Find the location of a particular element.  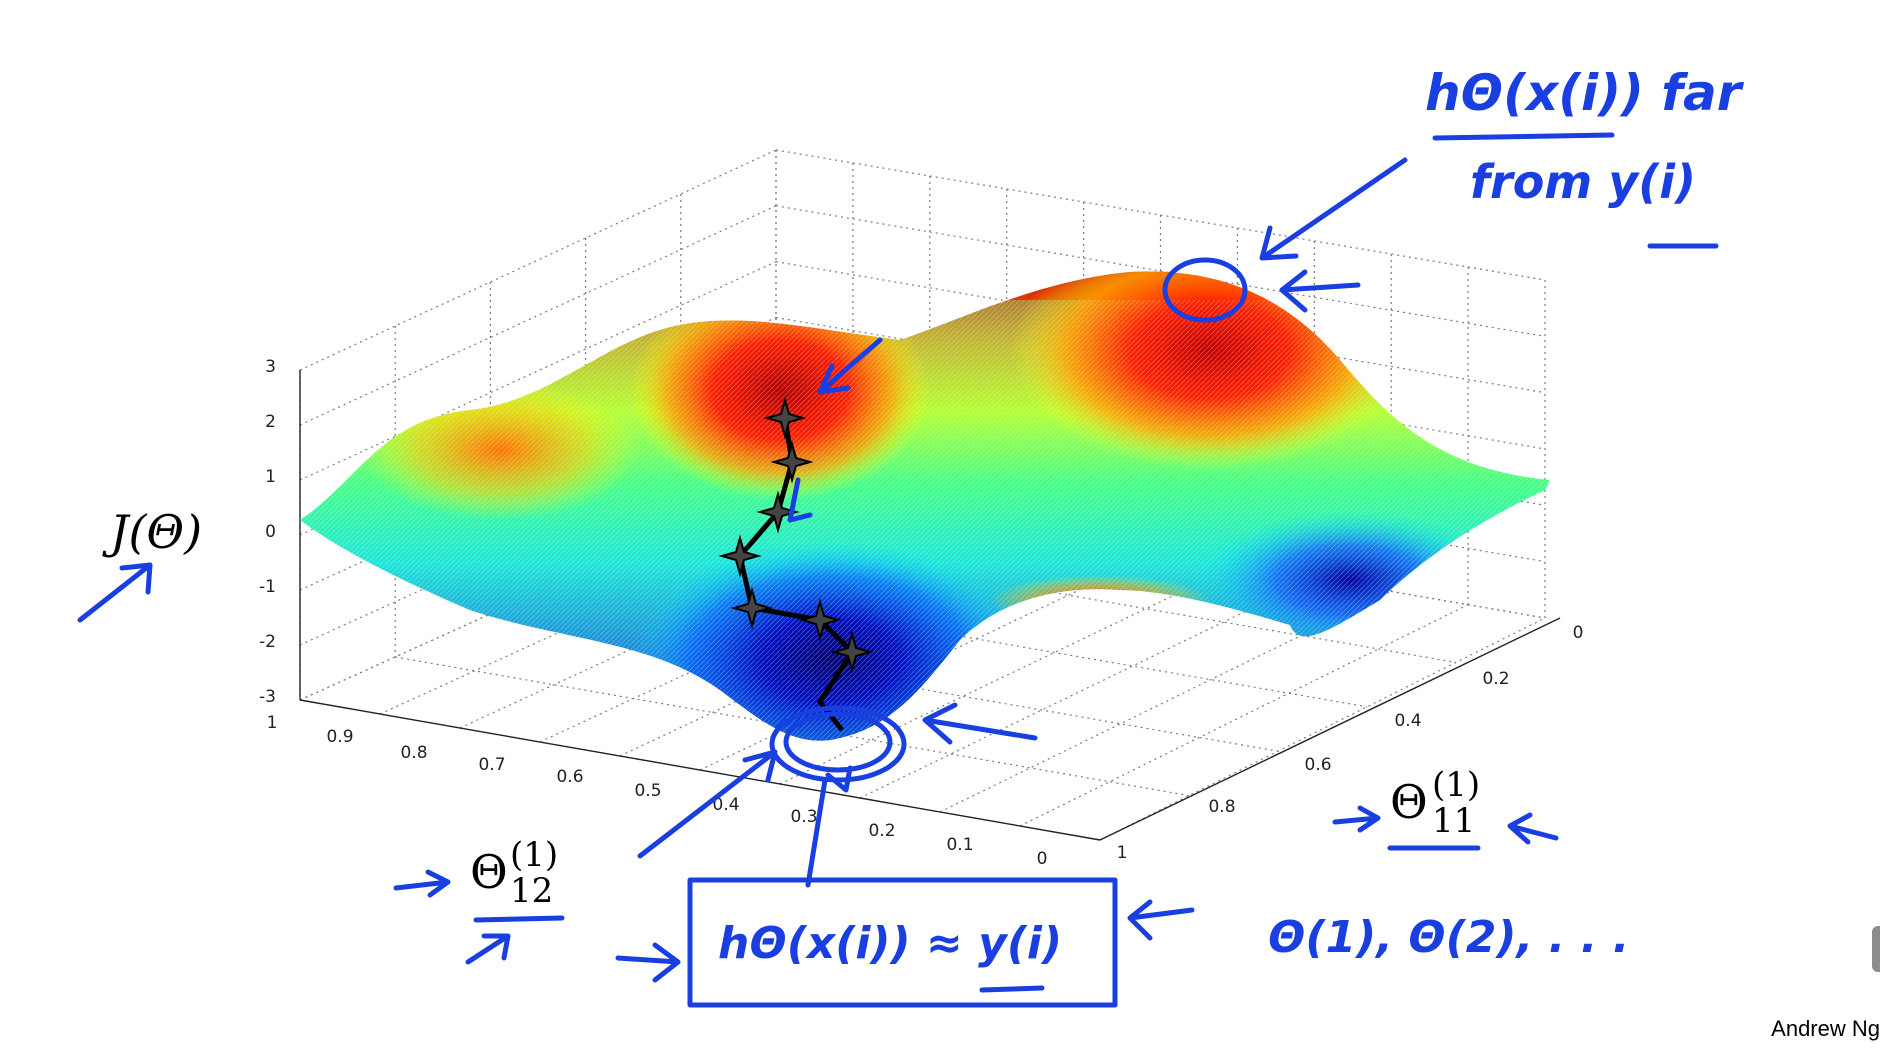

arrow-left-peak-icon is located at coordinates (850, 366).